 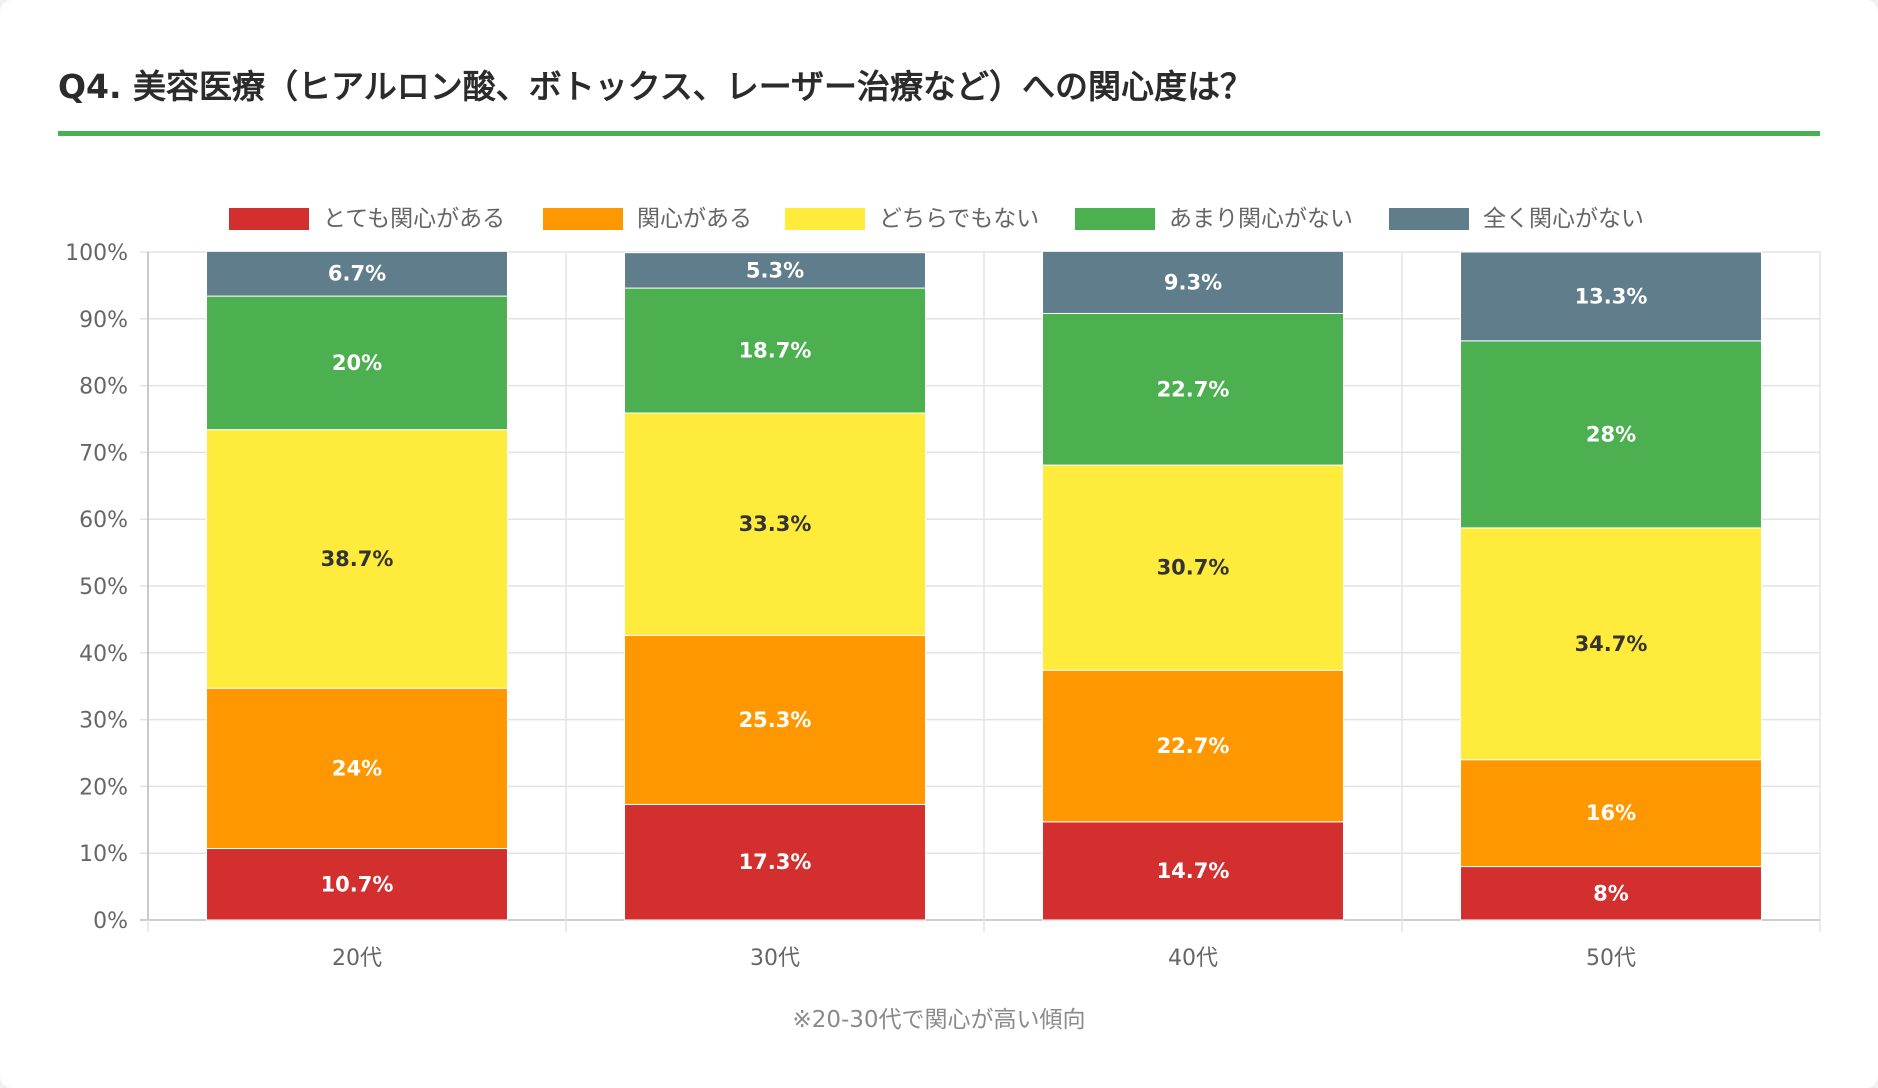 I want to click on legend-label: あまり関心がない, so click(x=1261, y=219).